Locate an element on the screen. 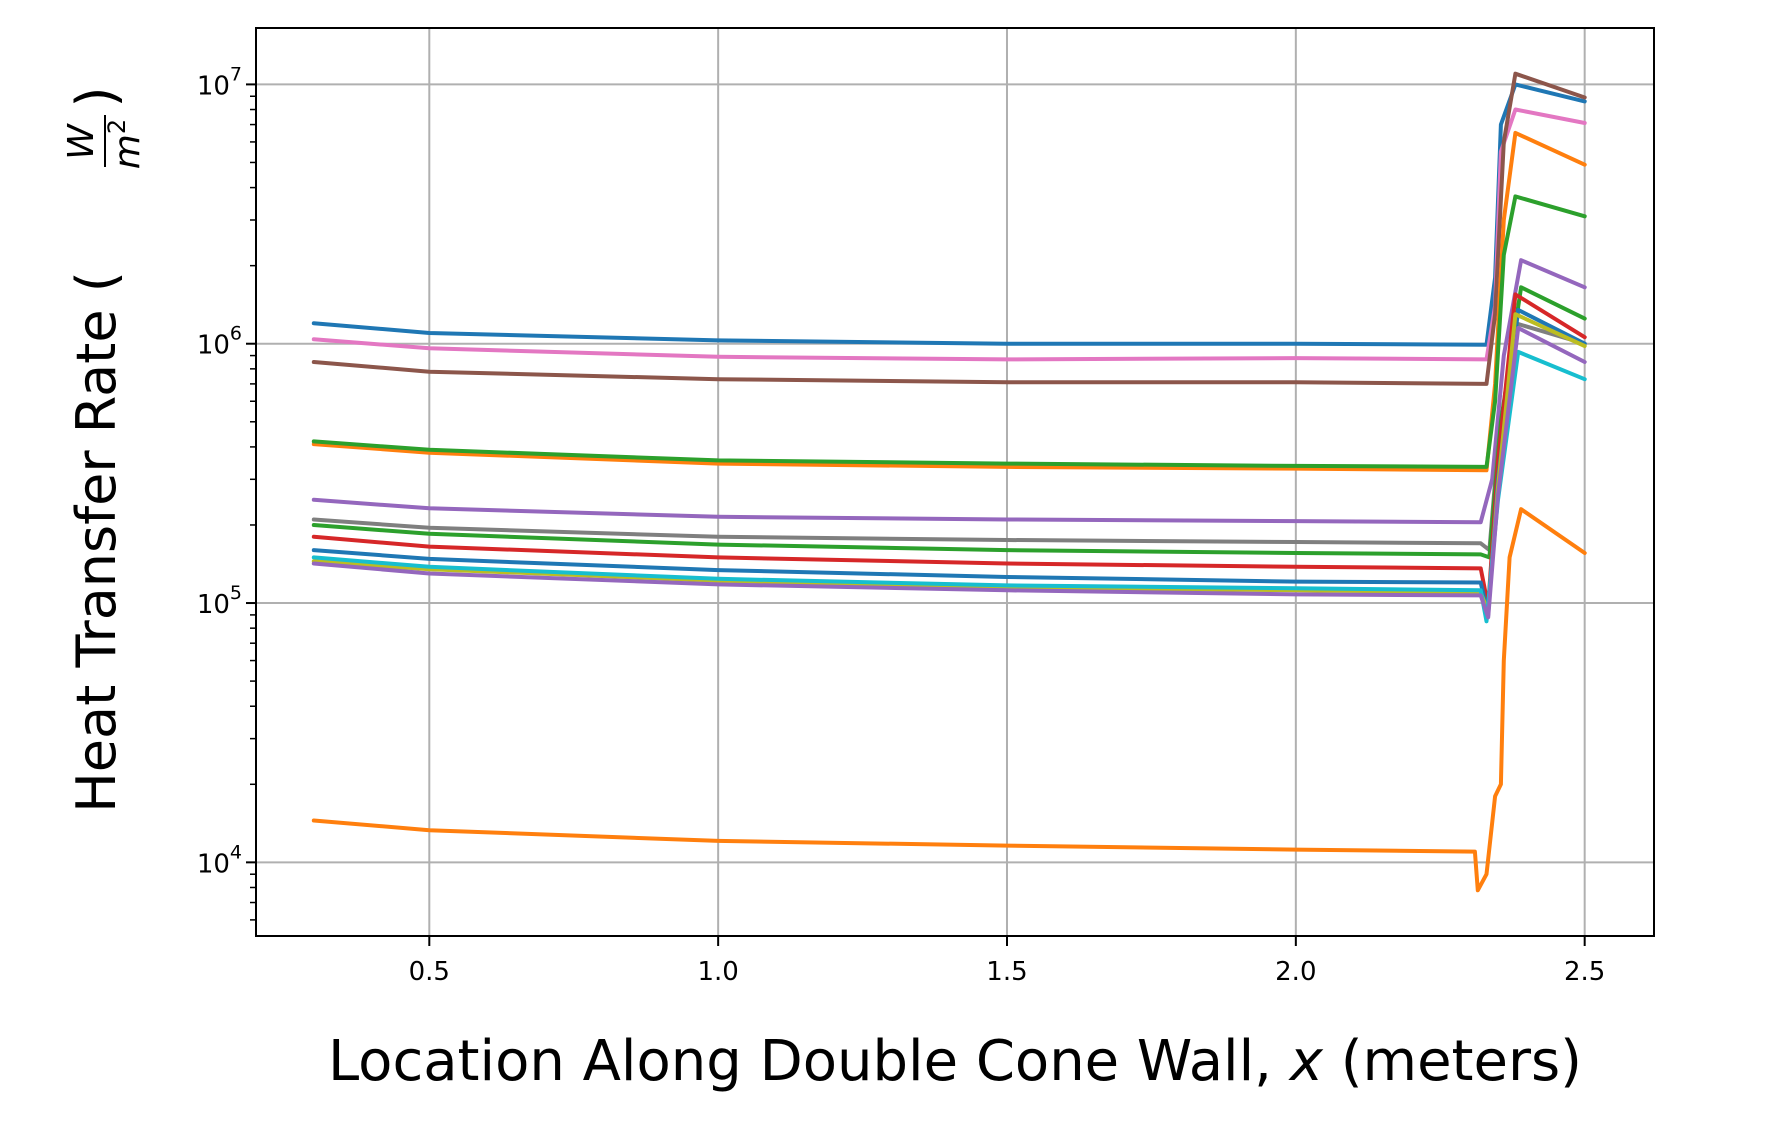 This screenshot has height=1126, width=1789. y-tick-label: 10⁷ is located at coordinates (219, 82).